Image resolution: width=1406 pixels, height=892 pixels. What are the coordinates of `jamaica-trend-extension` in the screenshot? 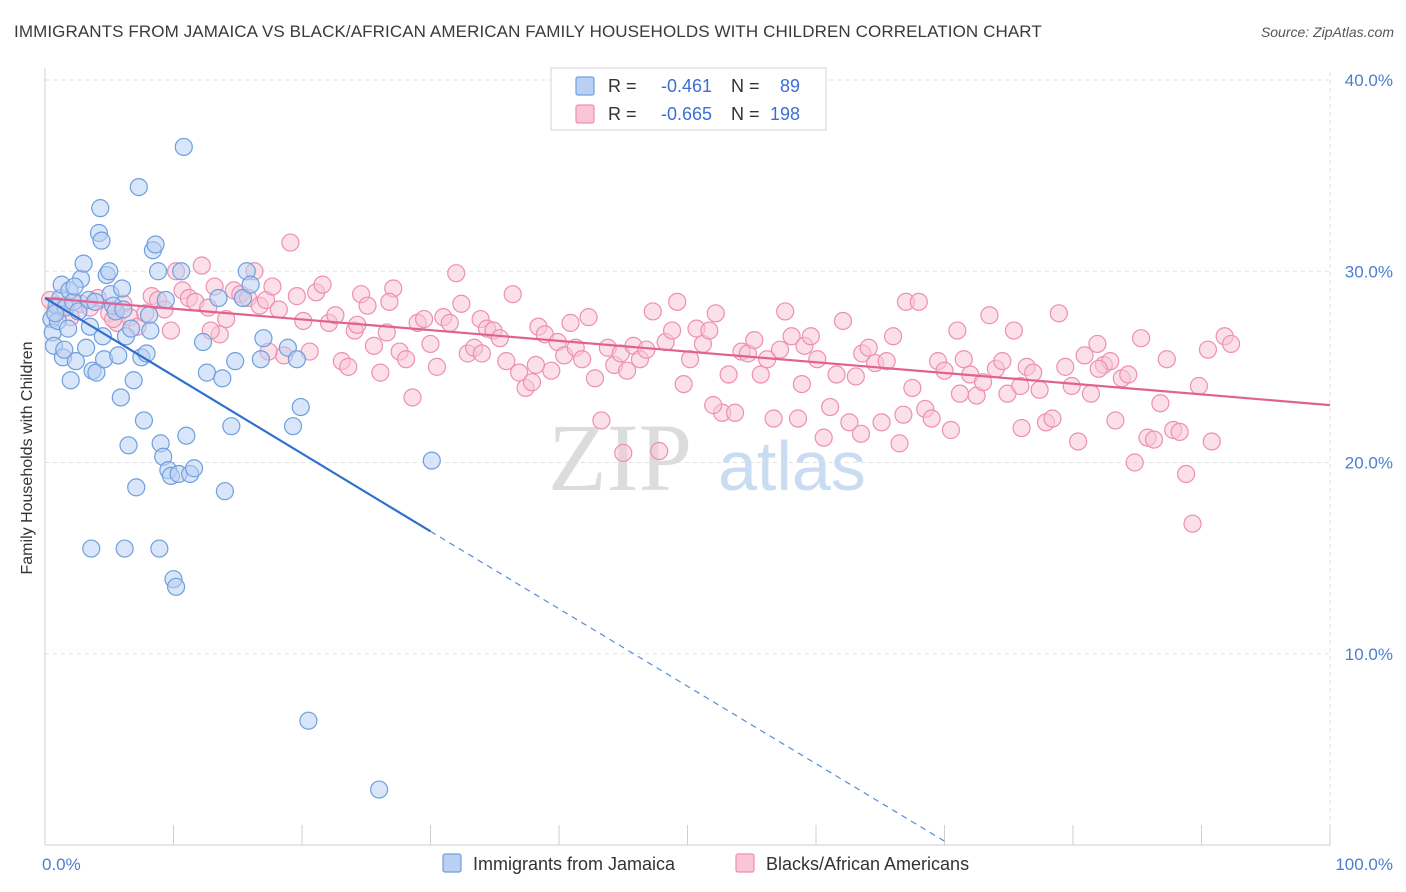 It's located at (687, 686).